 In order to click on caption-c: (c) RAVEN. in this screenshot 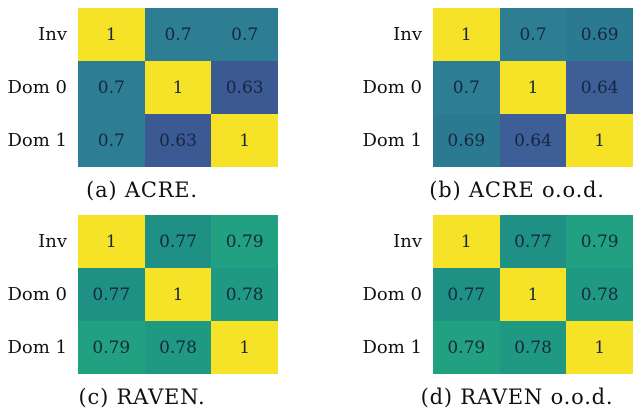, I will do `click(142, 397)`.